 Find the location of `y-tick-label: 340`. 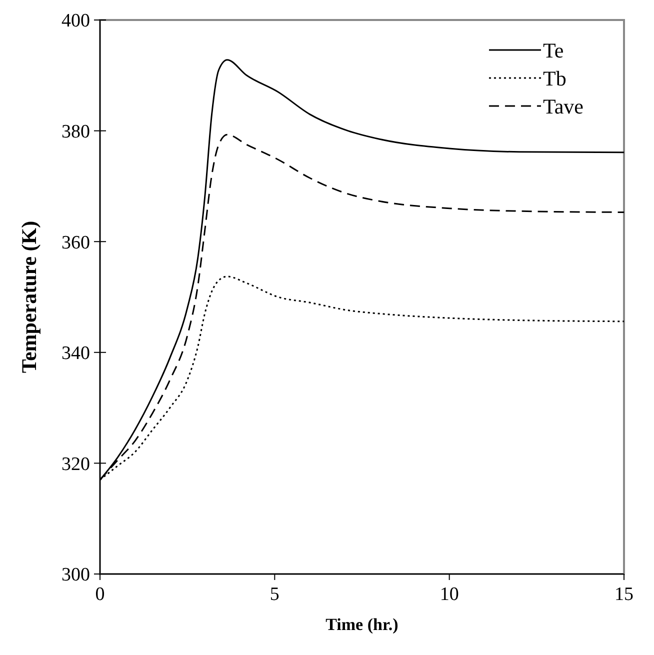

y-tick-label: 340 is located at coordinates (76, 353).